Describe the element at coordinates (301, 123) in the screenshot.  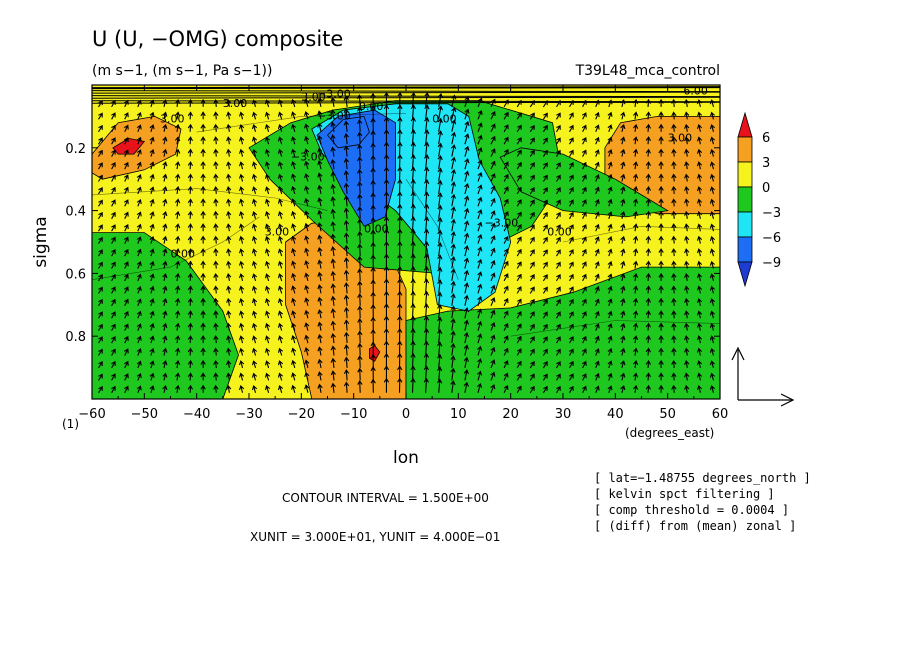
I see `contour-line` at that location.